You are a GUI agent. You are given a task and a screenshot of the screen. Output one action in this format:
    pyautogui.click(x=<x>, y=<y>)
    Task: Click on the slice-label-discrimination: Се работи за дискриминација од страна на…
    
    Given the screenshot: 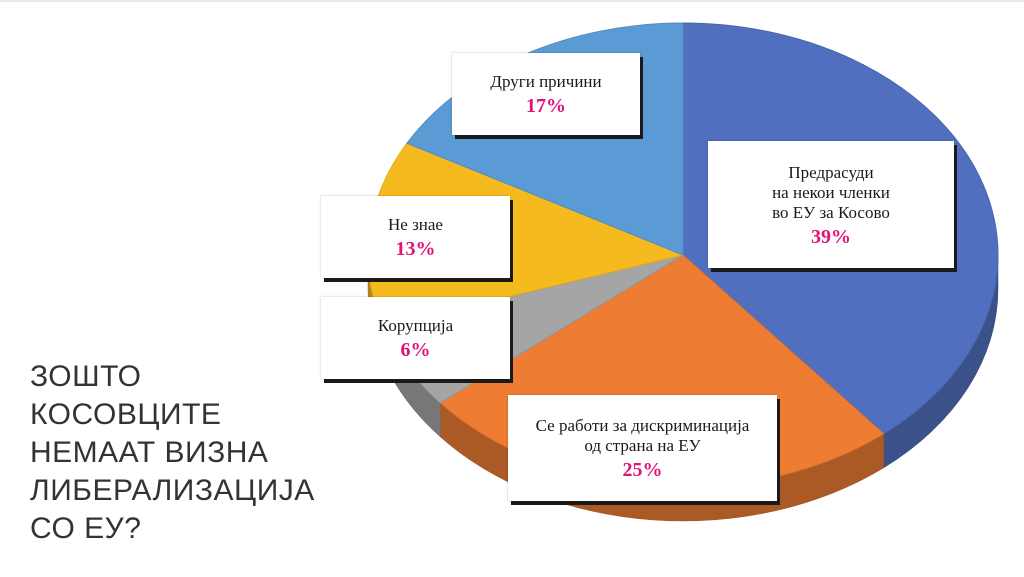 What is the action you would take?
    pyautogui.click(x=642, y=448)
    